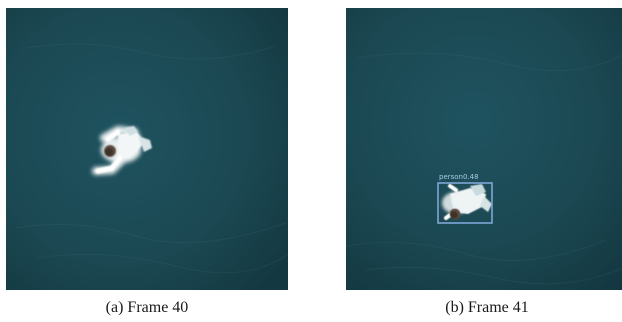 This screenshot has height=322, width=622. I want to click on caption-frame-40: (a) Frame 40, so click(147, 307).